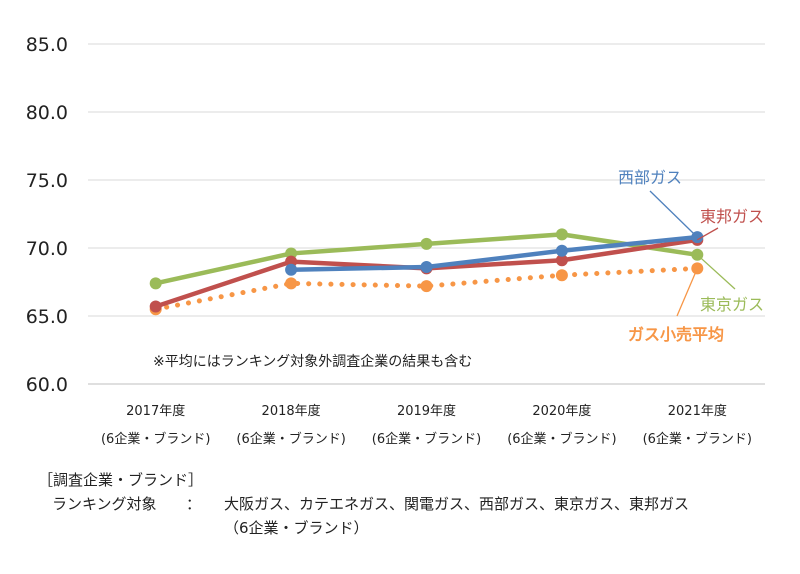  Describe the element at coordinates (732, 216) in the screenshot. I see `series-label: 東邦ガス` at that location.